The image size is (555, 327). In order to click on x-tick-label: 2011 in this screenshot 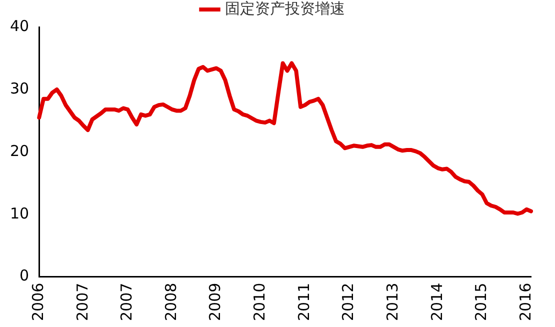, I will do `click(303, 302)`.